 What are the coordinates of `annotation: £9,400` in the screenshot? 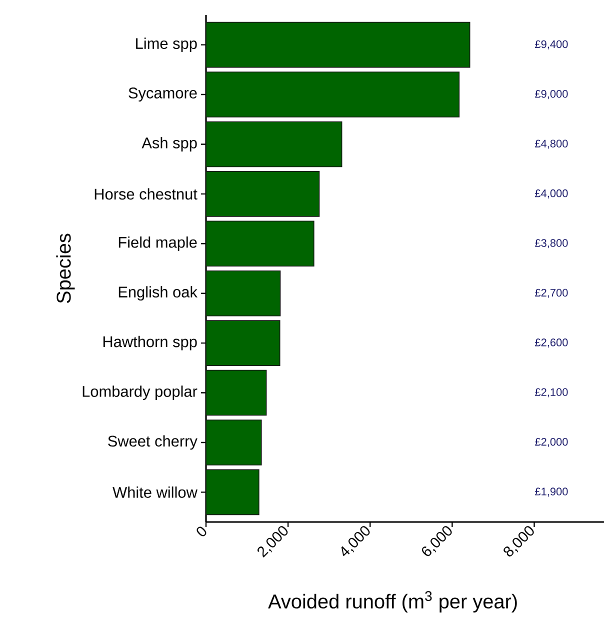 It's located at (551, 45).